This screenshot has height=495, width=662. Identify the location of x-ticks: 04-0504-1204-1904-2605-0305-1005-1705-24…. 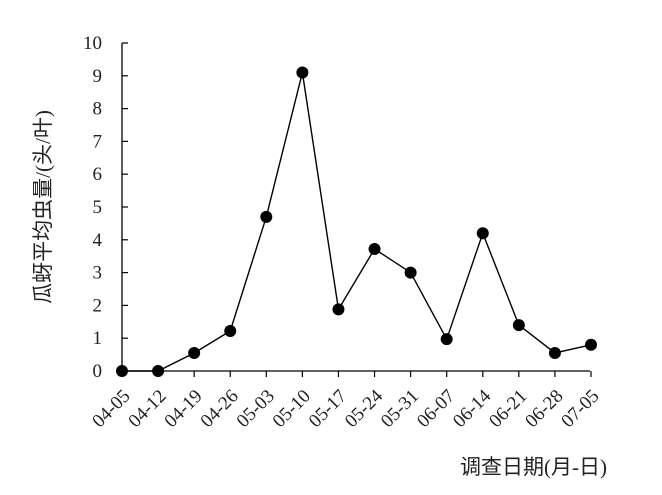
(346, 401).